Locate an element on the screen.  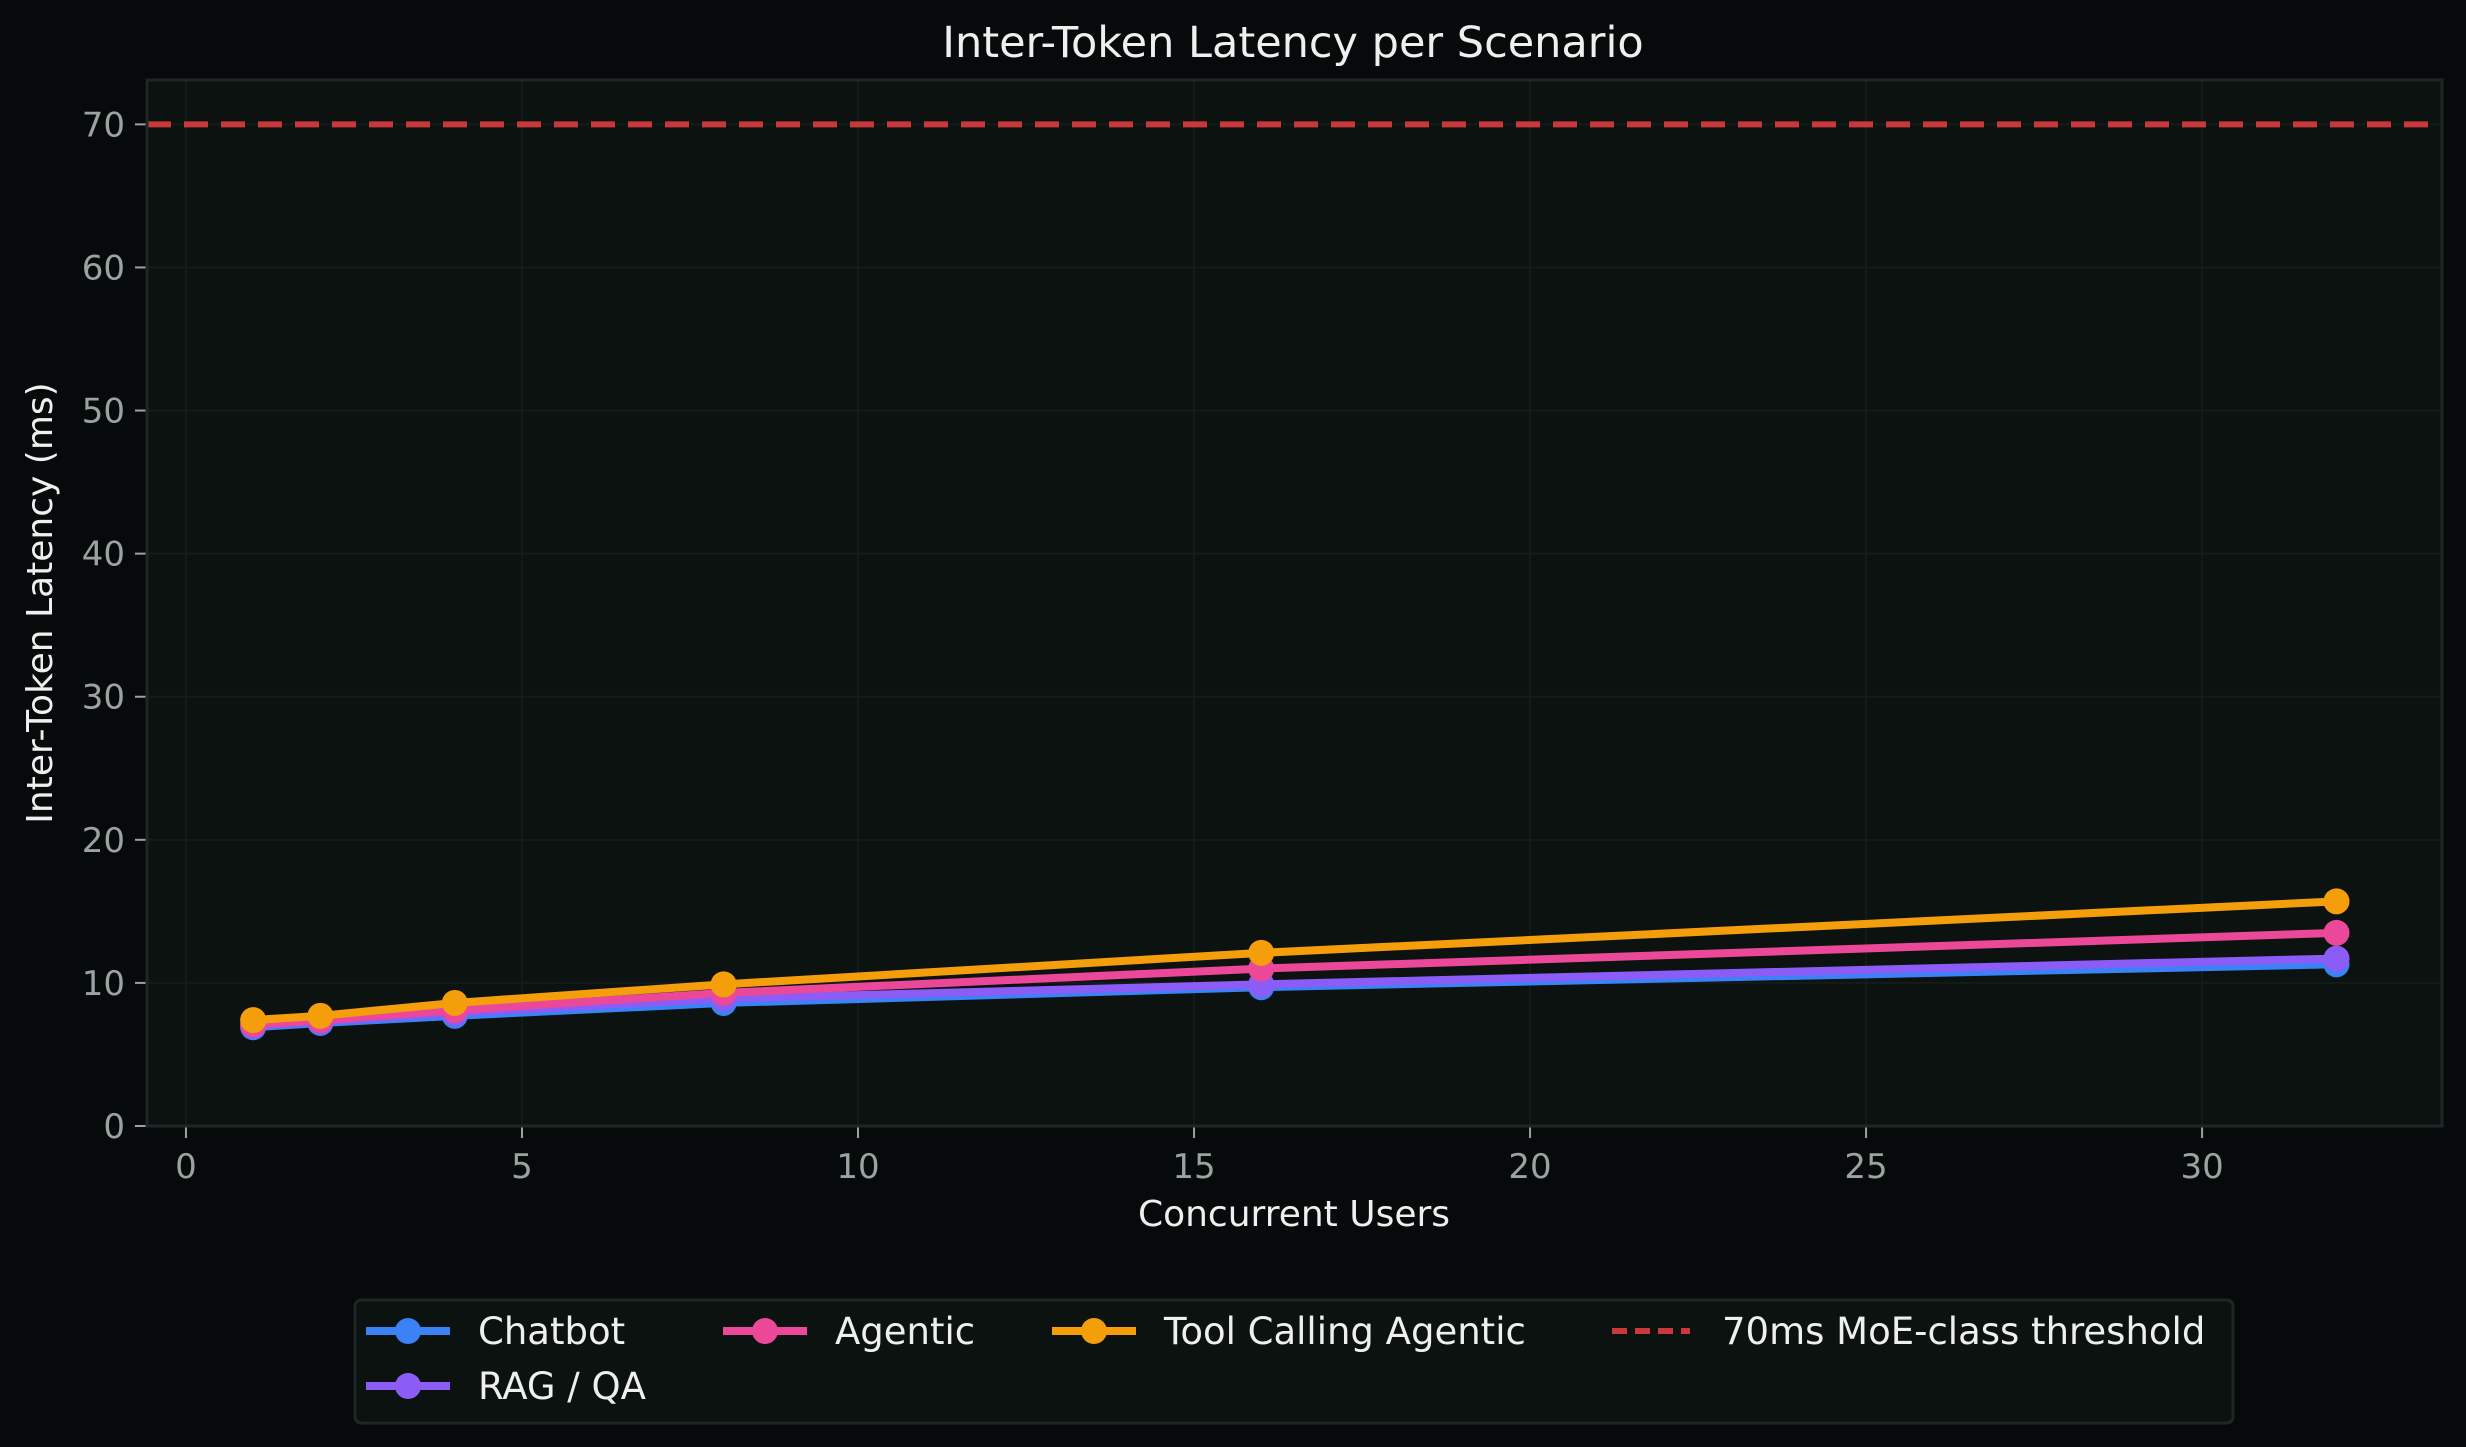
series-tool-calling-agentic is located at coordinates (1295, 961).